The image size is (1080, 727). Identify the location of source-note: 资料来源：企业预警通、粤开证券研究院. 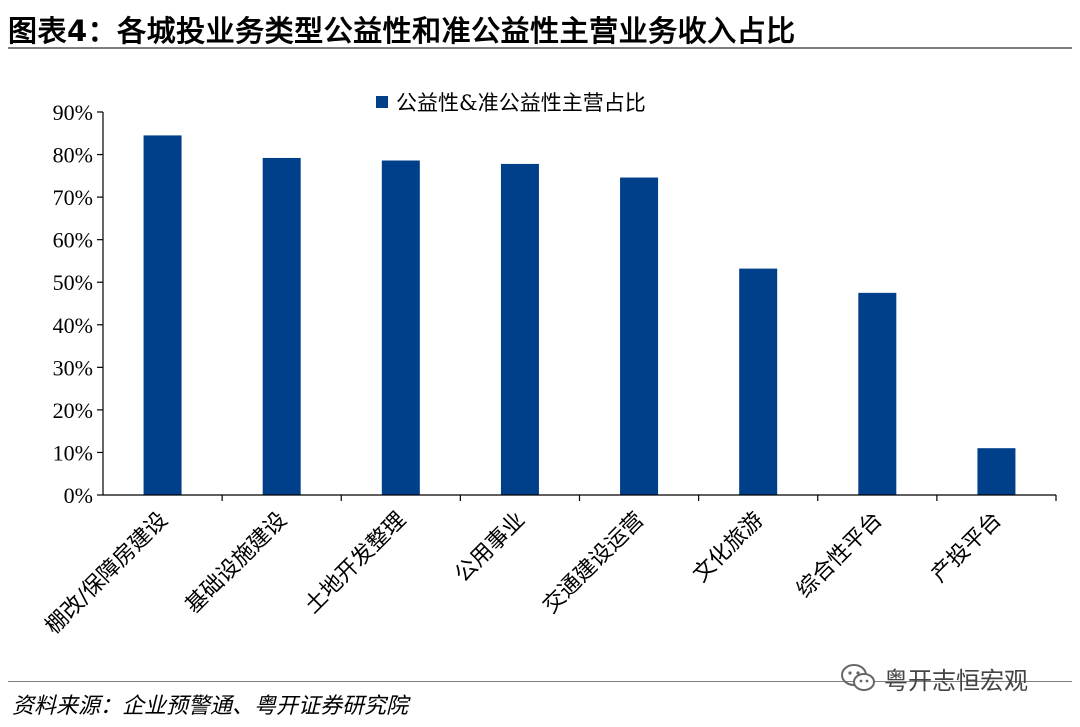
(210, 706).